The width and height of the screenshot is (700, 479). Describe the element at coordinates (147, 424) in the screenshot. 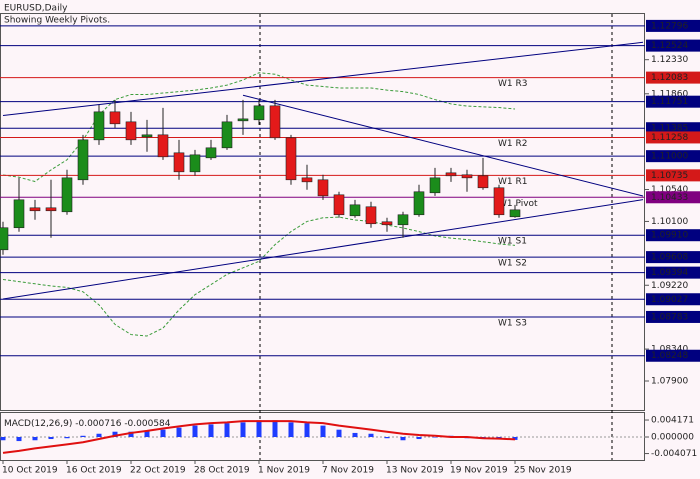

I see `macd-signal-value: -0.000584` at that location.